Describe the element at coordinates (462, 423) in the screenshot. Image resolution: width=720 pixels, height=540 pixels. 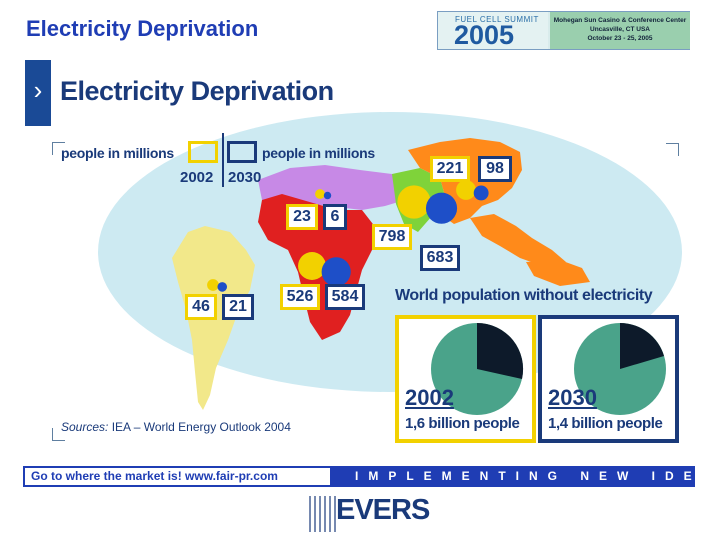
I see `globe-2002-caption: 1,6 billion people` at that location.